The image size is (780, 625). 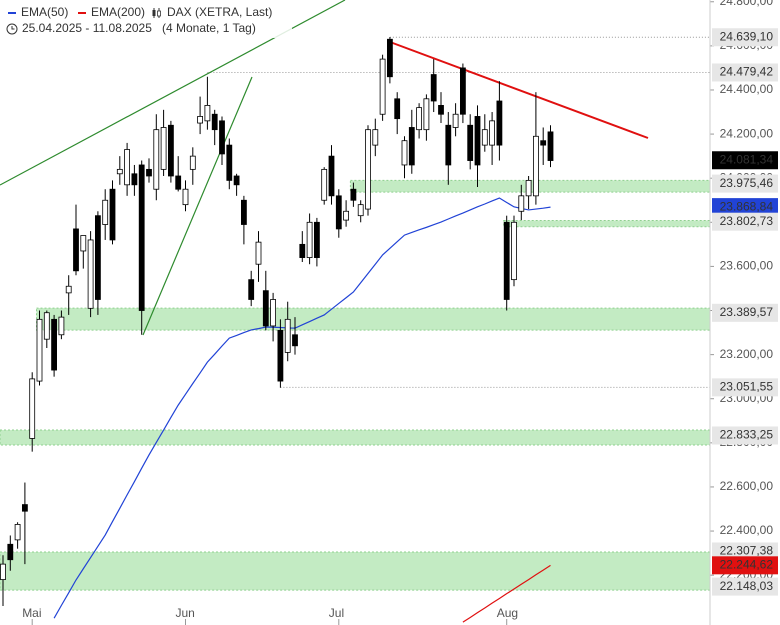 I want to click on y-tick-label: 24.400,00, so click(x=747, y=89).